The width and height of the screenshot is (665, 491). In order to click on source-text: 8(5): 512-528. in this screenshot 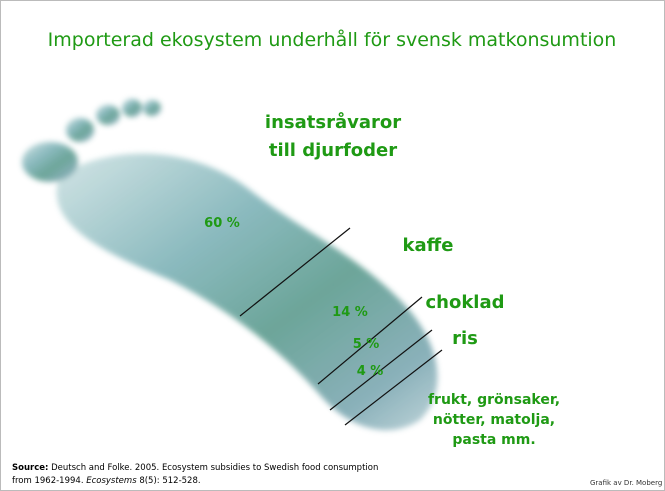, I will do `click(169, 481)`.